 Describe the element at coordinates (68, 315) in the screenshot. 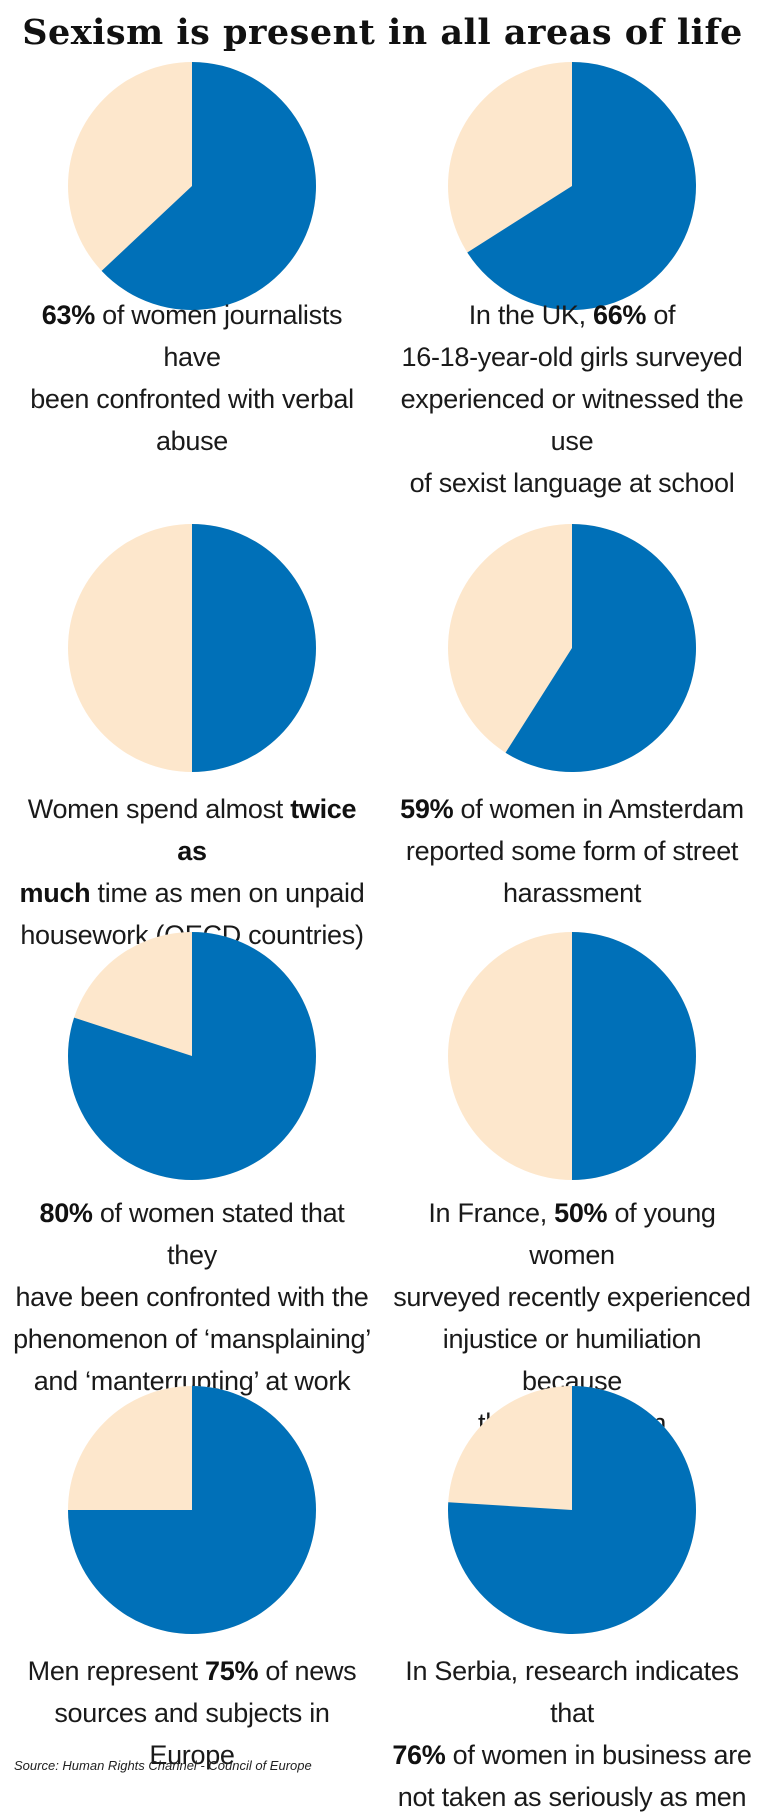

I see `caption-highlight: 63%` at that location.